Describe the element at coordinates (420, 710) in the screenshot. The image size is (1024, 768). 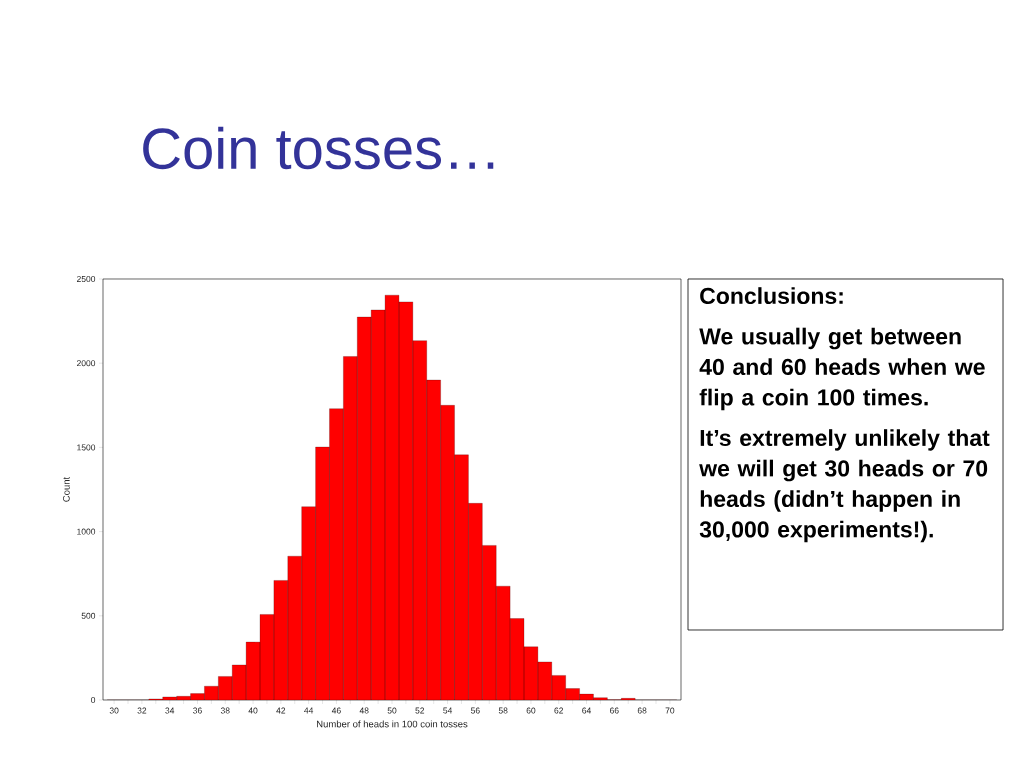
I see `x-tick-label: 52` at that location.